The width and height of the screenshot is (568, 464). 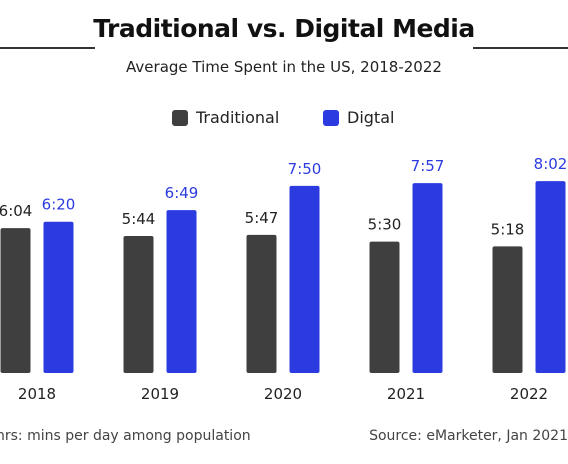 What do you see at coordinates (331, 117) in the screenshot?
I see `legend-swatch-digital` at bounding box center [331, 117].